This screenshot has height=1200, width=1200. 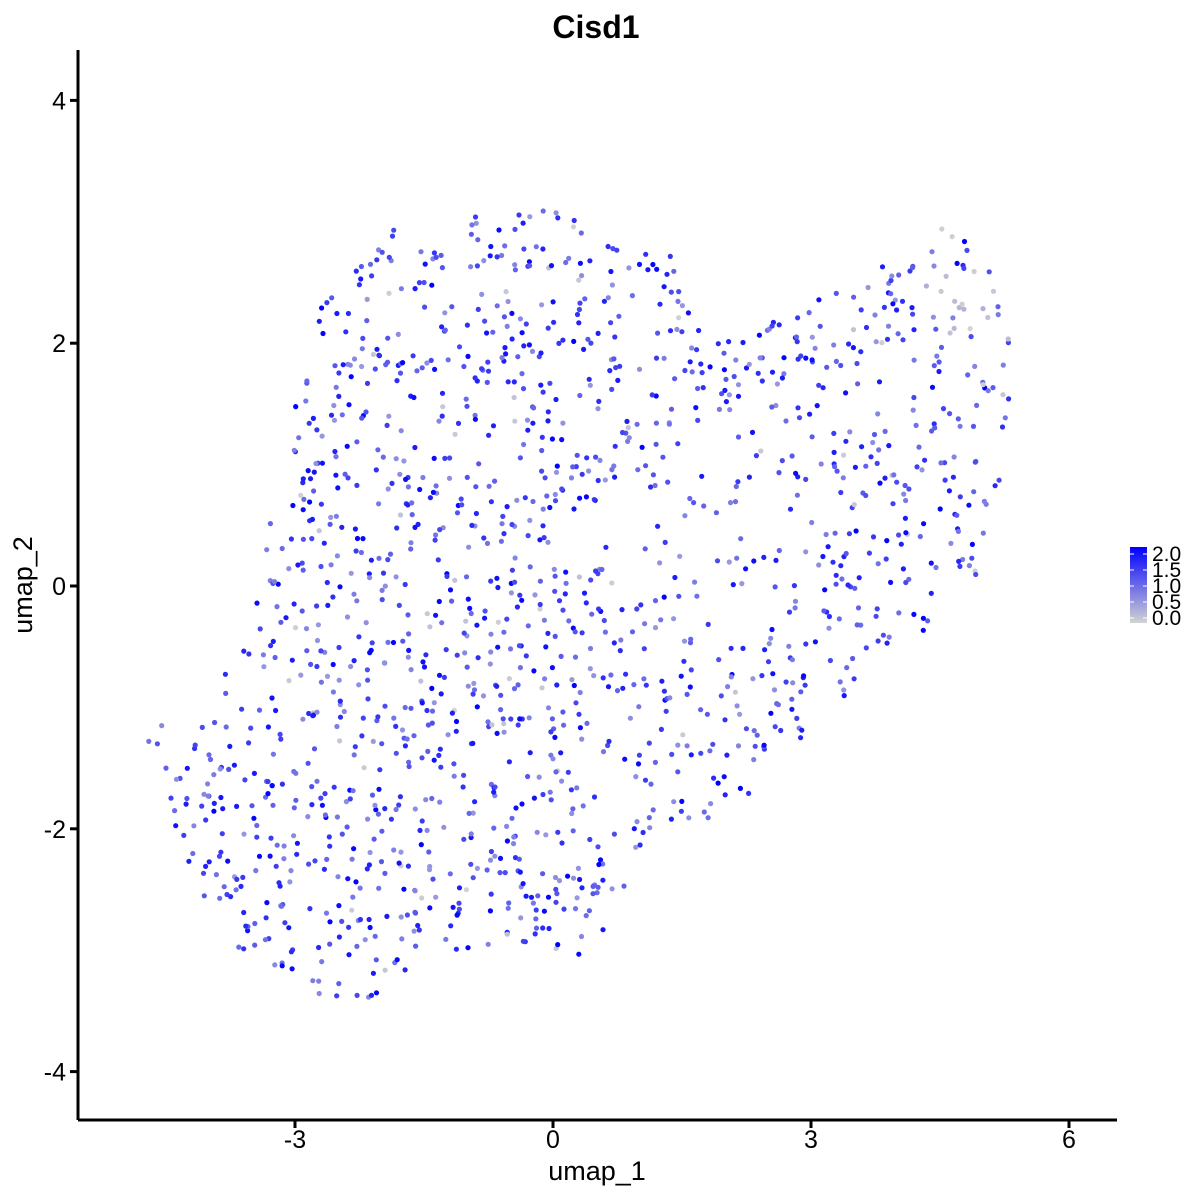 What do you see at coordinates (553, 1140) in the screenshot?
I see `x-tick-label: 0` at bounding box center [553, 1140].